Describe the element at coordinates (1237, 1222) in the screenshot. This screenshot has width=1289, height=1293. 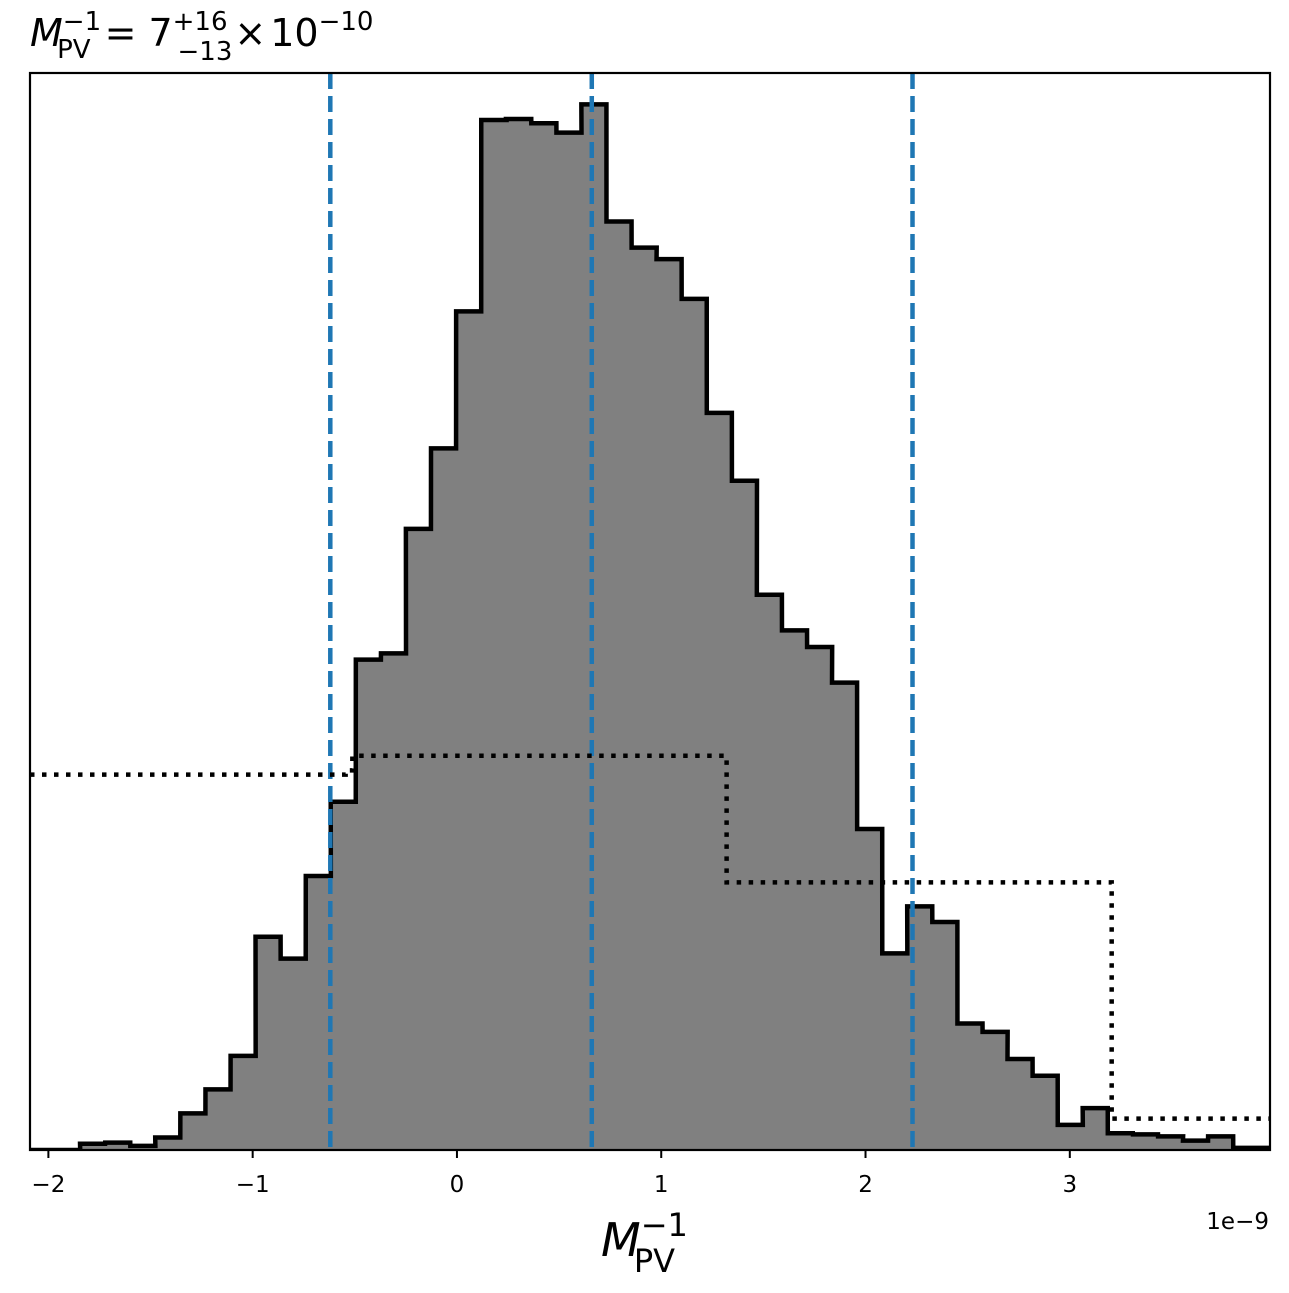
I see `x-axis-offset-label: 1e−9` at that location.